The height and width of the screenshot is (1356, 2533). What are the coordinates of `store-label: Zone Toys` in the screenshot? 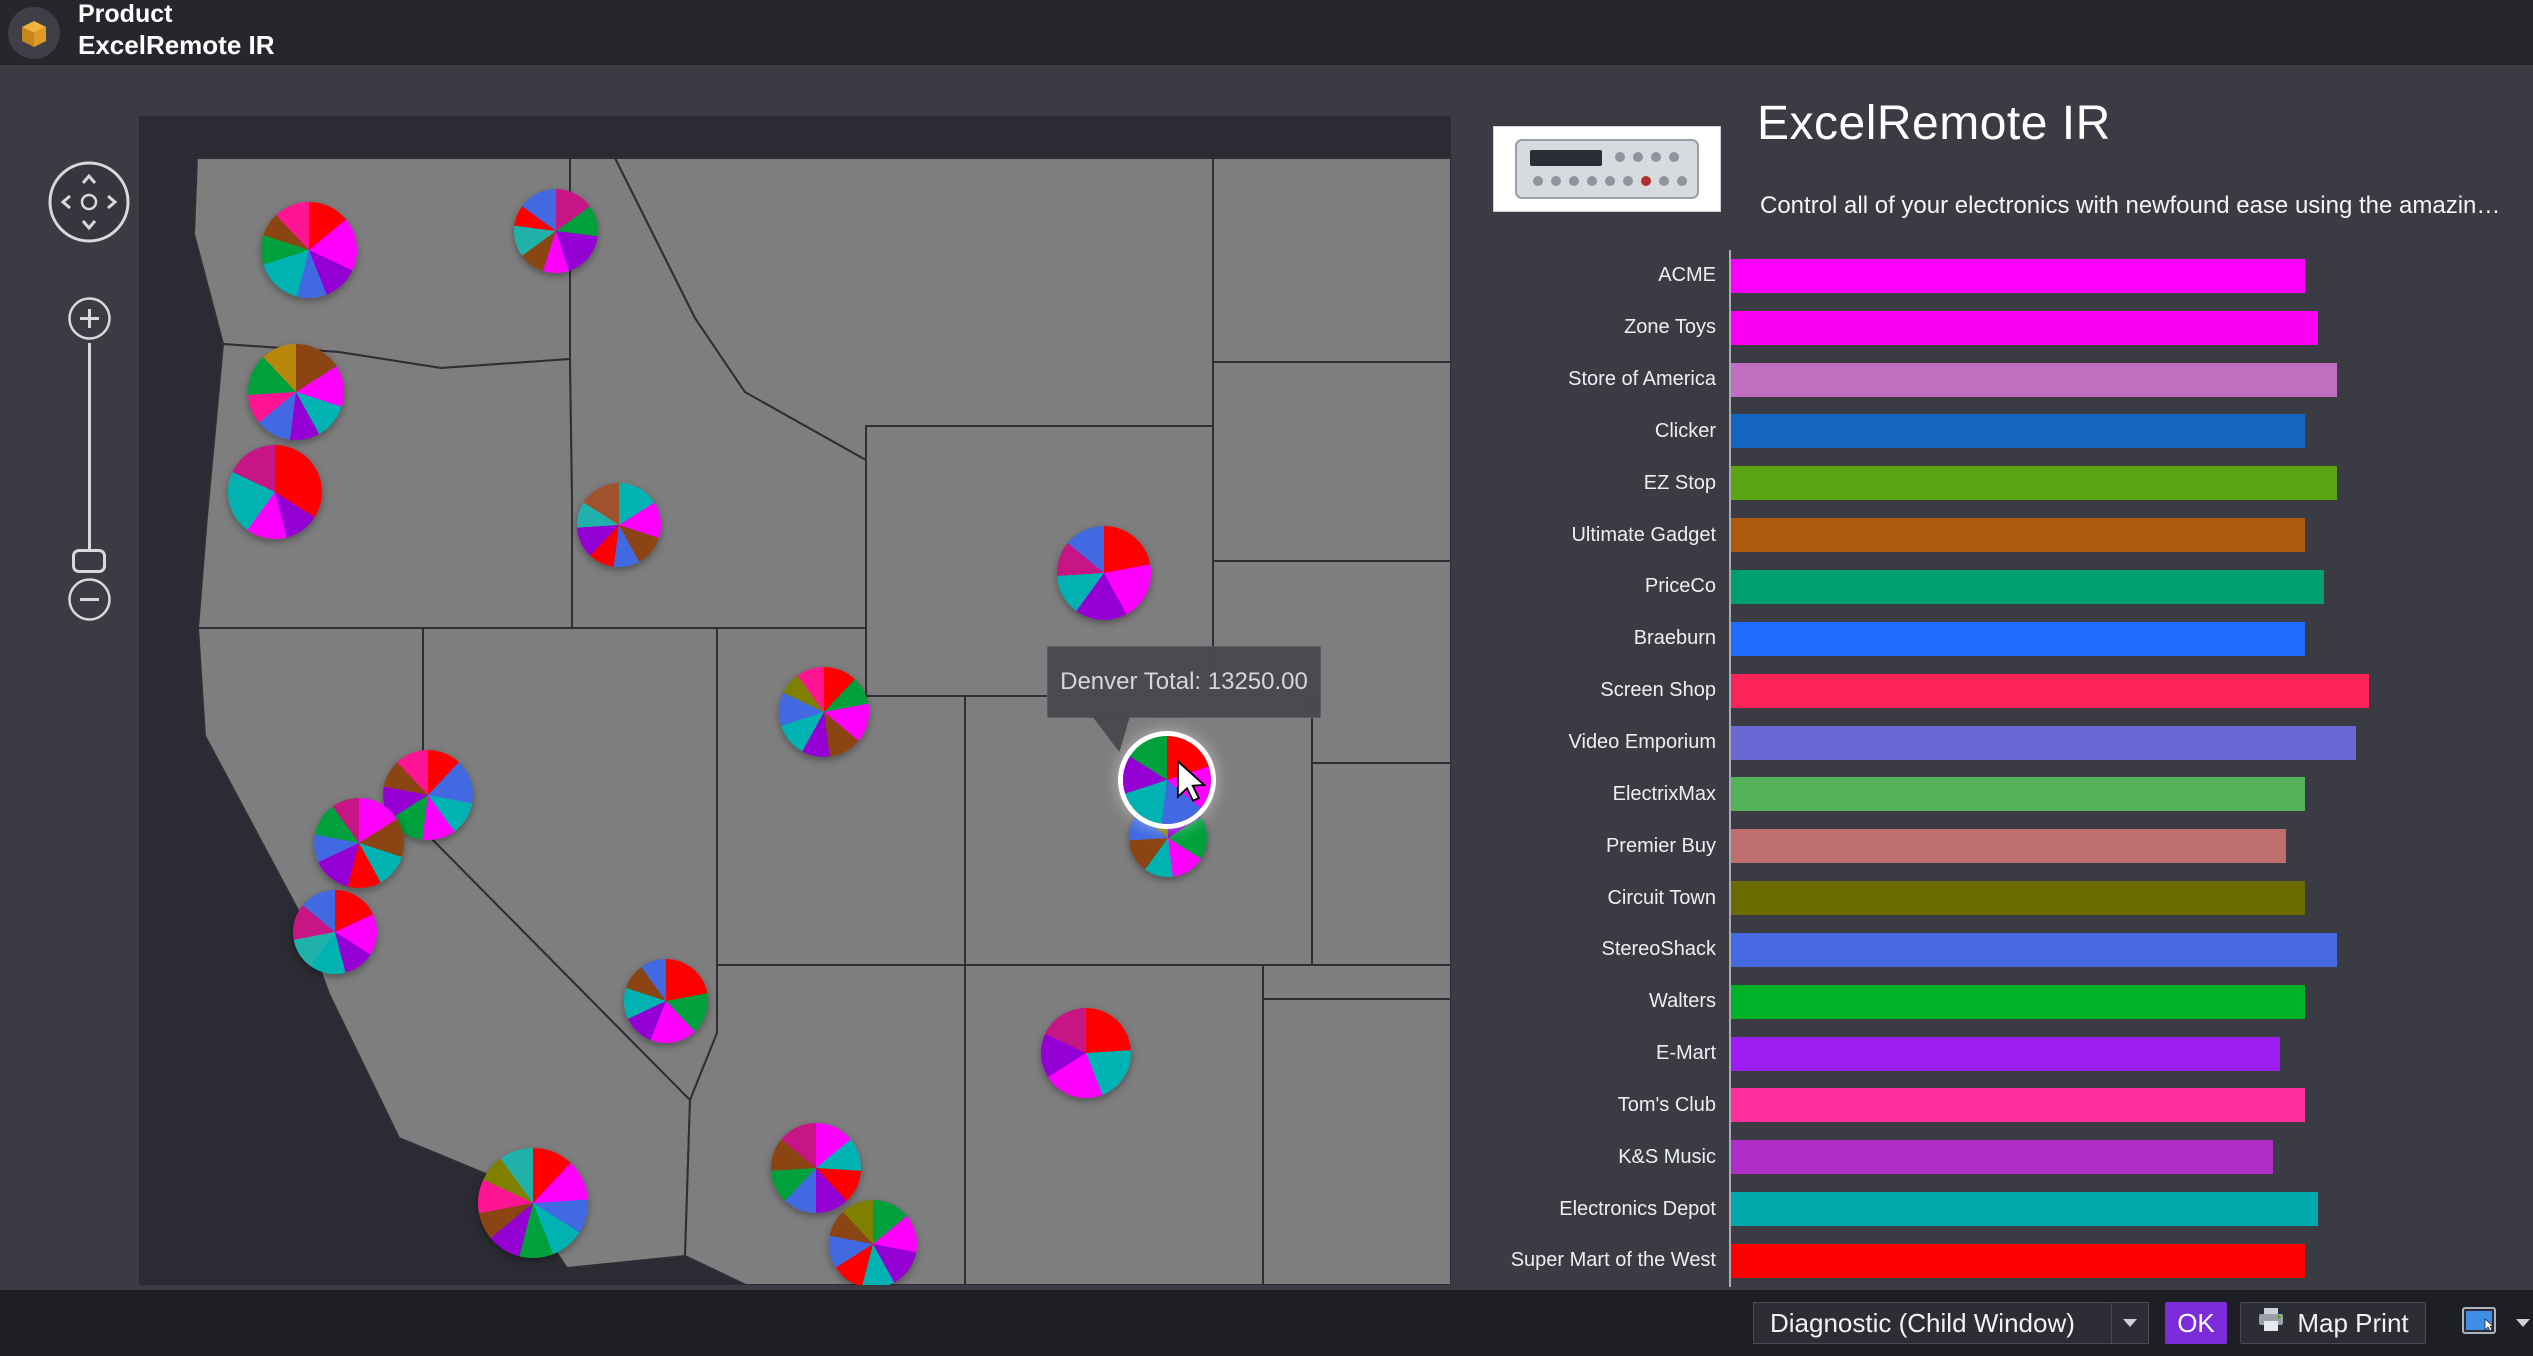 It's located at (1670, 327).